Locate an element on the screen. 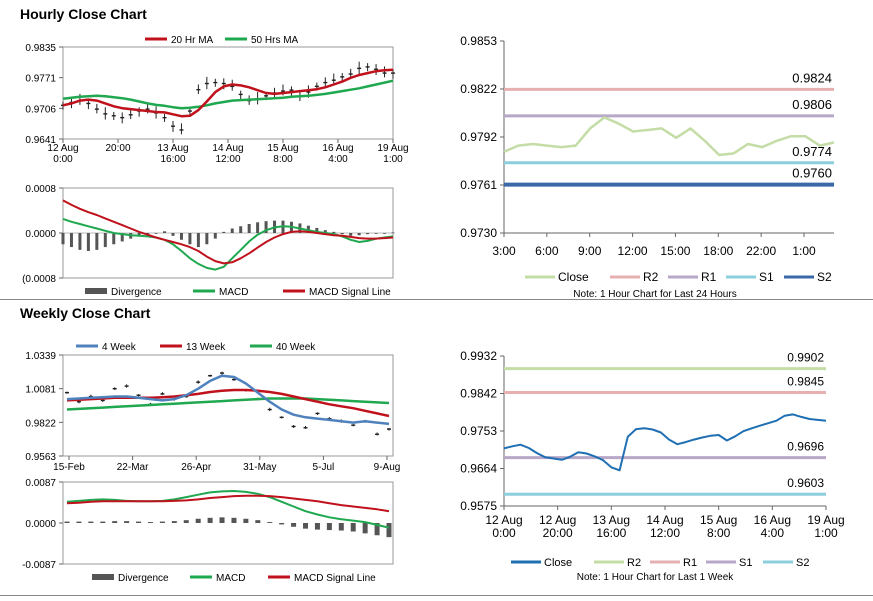  level-r1-label: 0.9806 is located at coordinates (812, 104).